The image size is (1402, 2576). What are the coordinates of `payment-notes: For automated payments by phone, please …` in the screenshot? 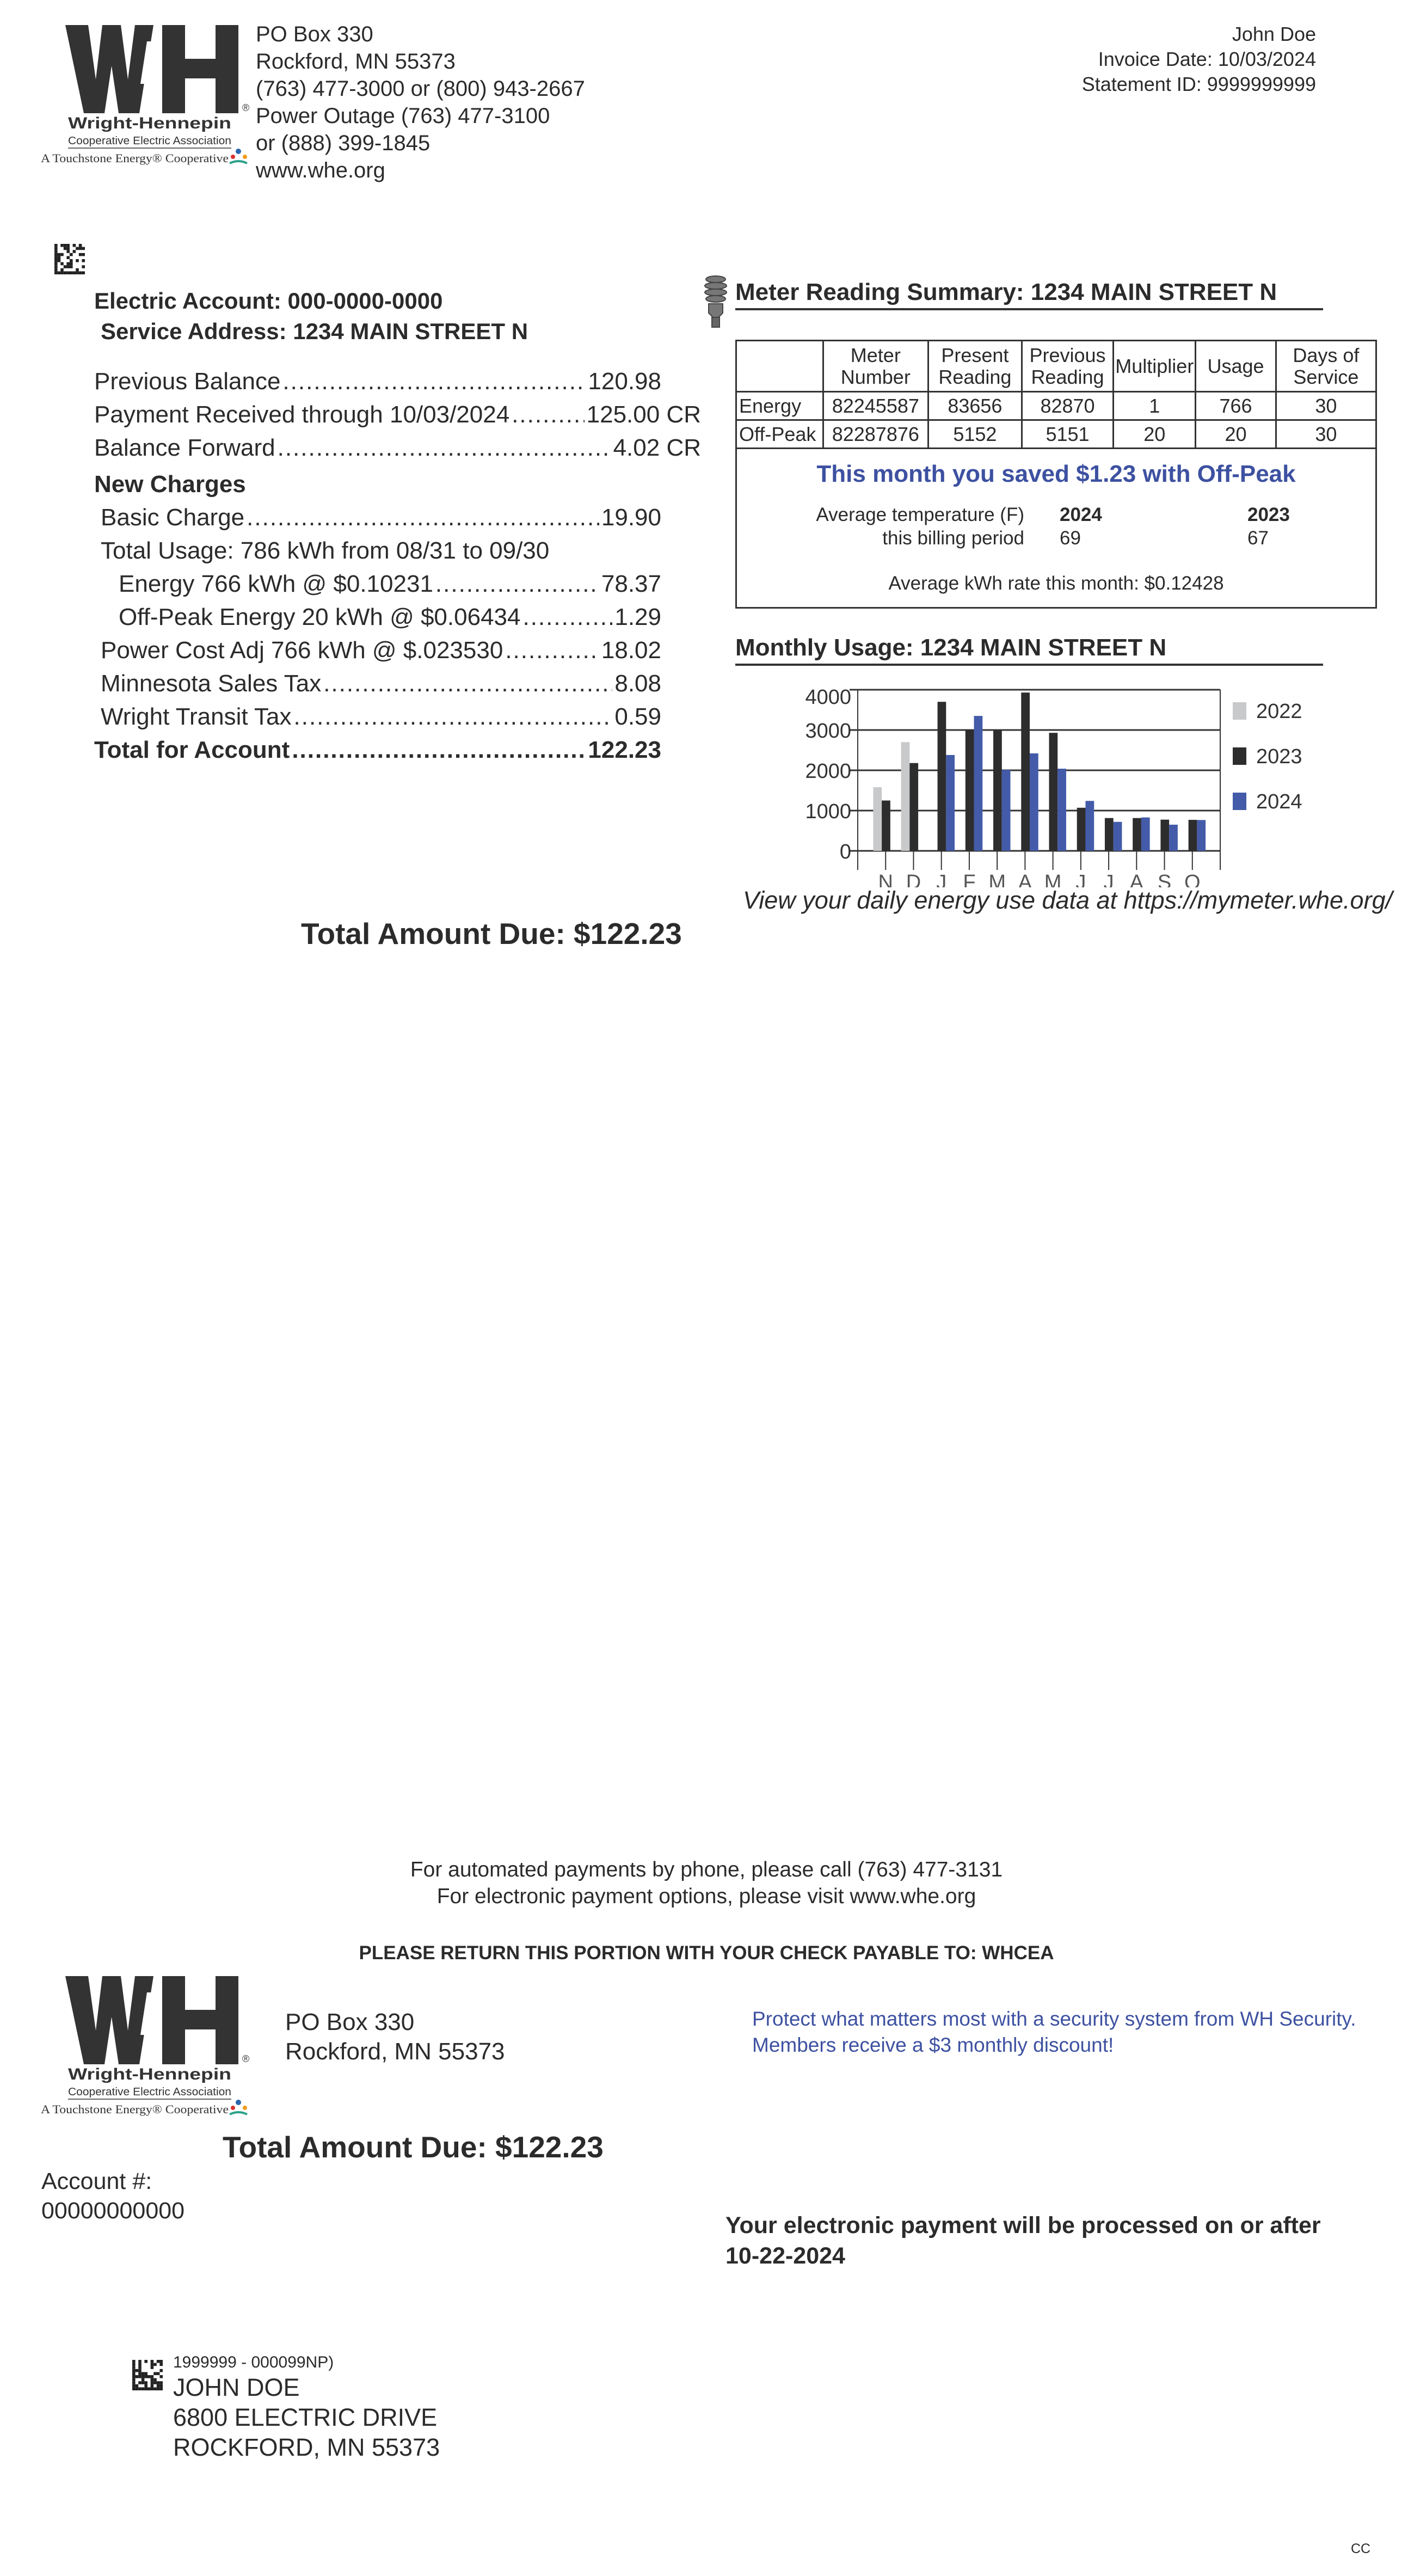 It's located at (701, 1883).